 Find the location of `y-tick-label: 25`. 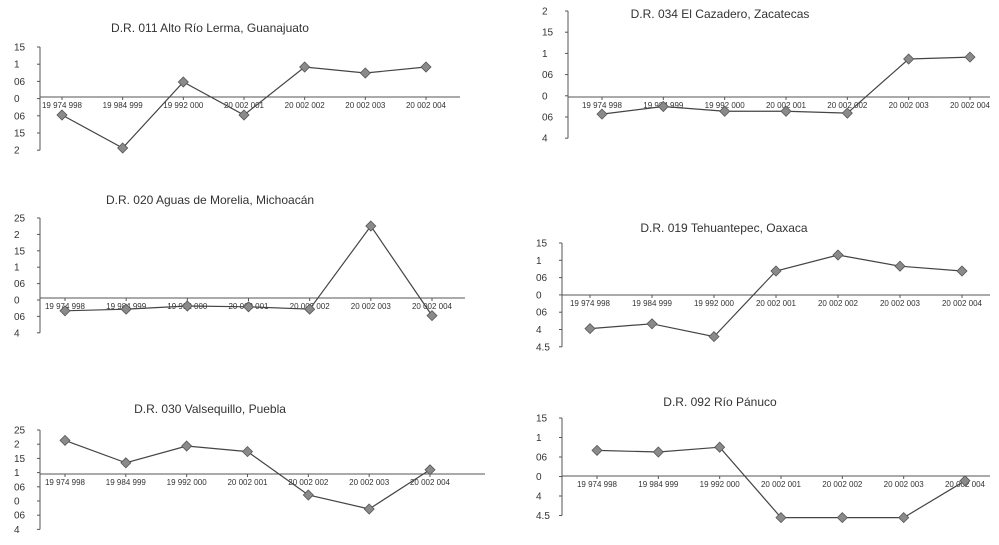

y-tick-label: 25 is located at coordinates (20, 219).